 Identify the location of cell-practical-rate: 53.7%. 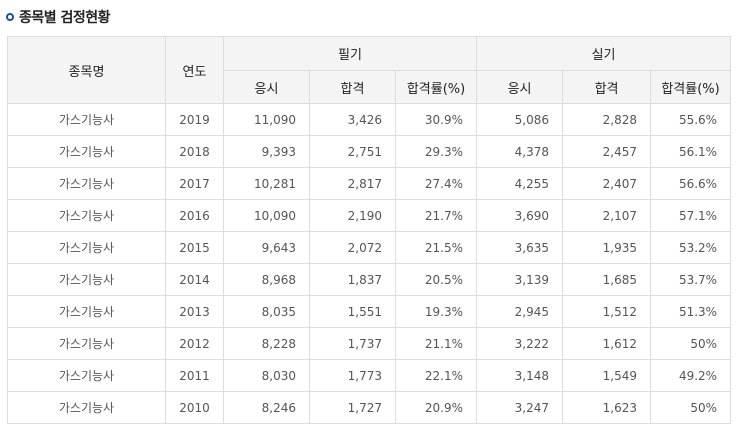
(691, 279).